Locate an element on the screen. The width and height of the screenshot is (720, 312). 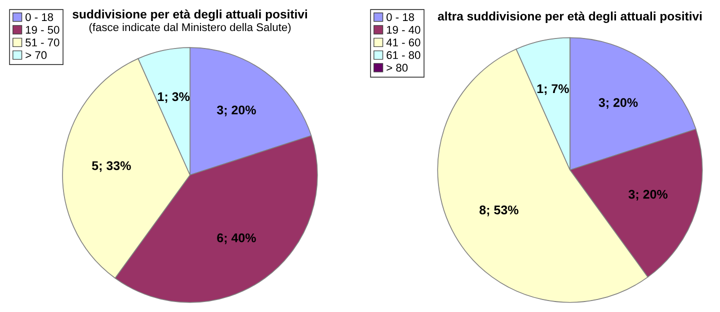
data-label: 8; 53% is located at coordinates (499, 211).